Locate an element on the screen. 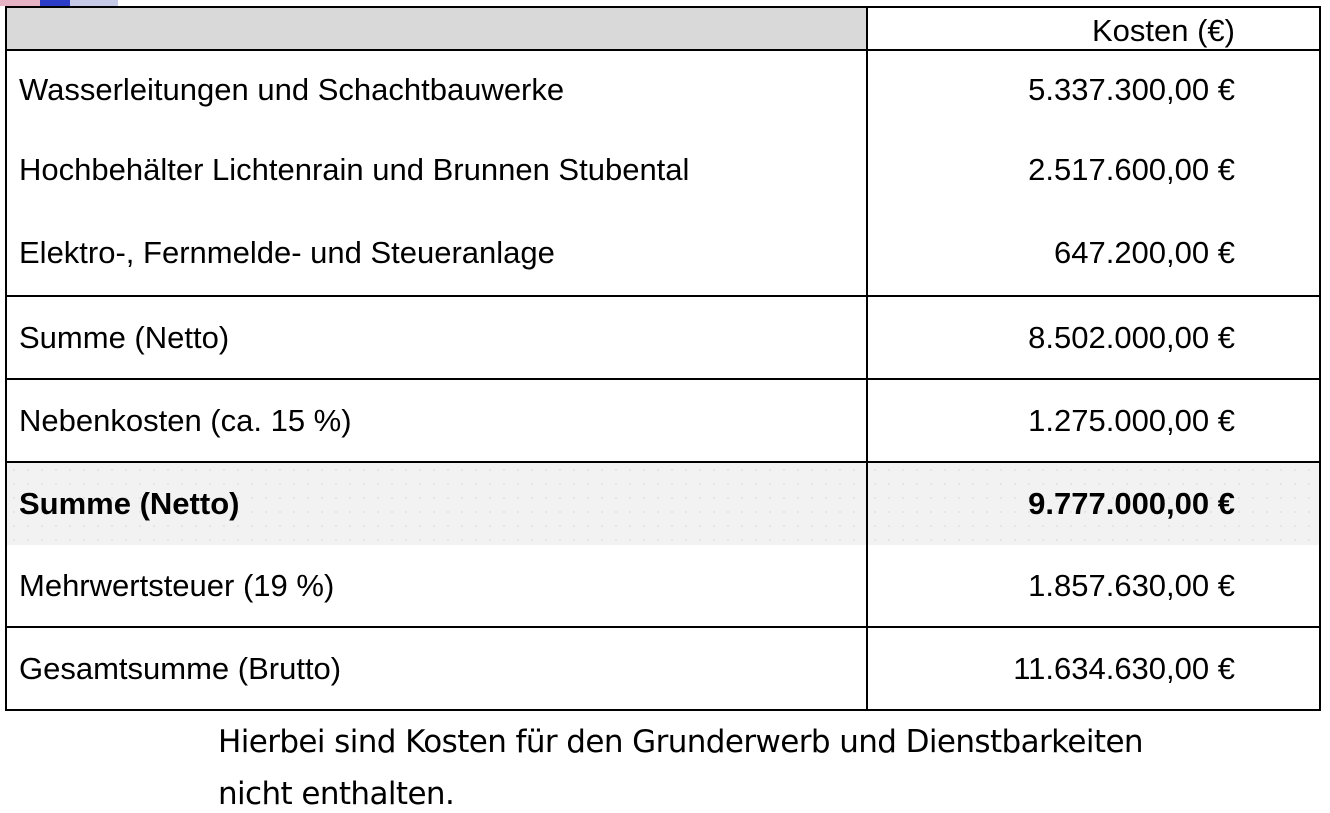 This screenshot has height=813, width=1330. row-value: 647.200,00 € is located at coordinates (1093, 254).